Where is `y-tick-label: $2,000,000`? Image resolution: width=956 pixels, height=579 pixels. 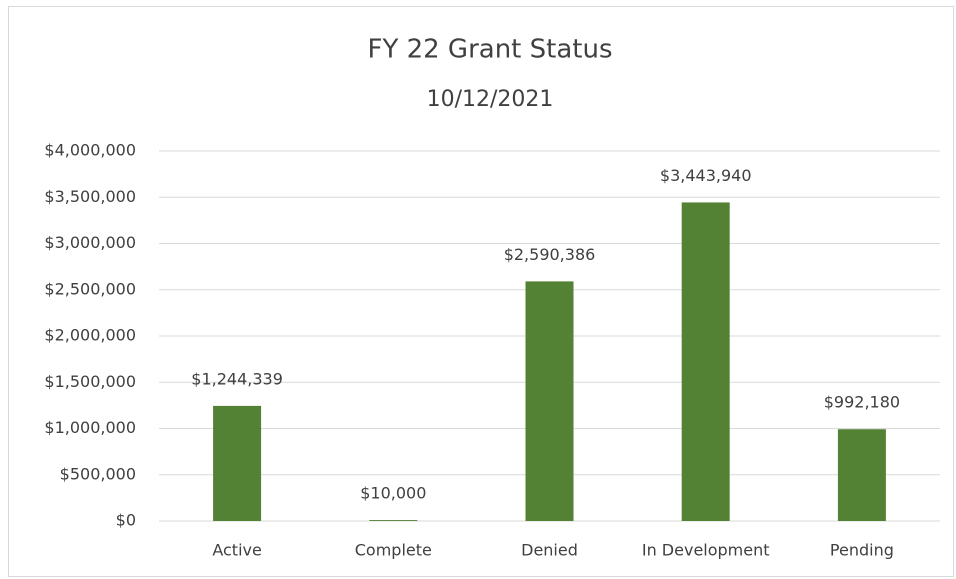
y-tick-label: $2,000,000 is located at coordinates (90, 335).